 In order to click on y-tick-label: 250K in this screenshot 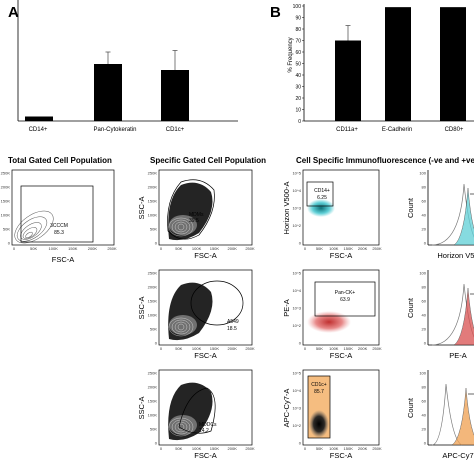, I will do `click(6, 172)`.